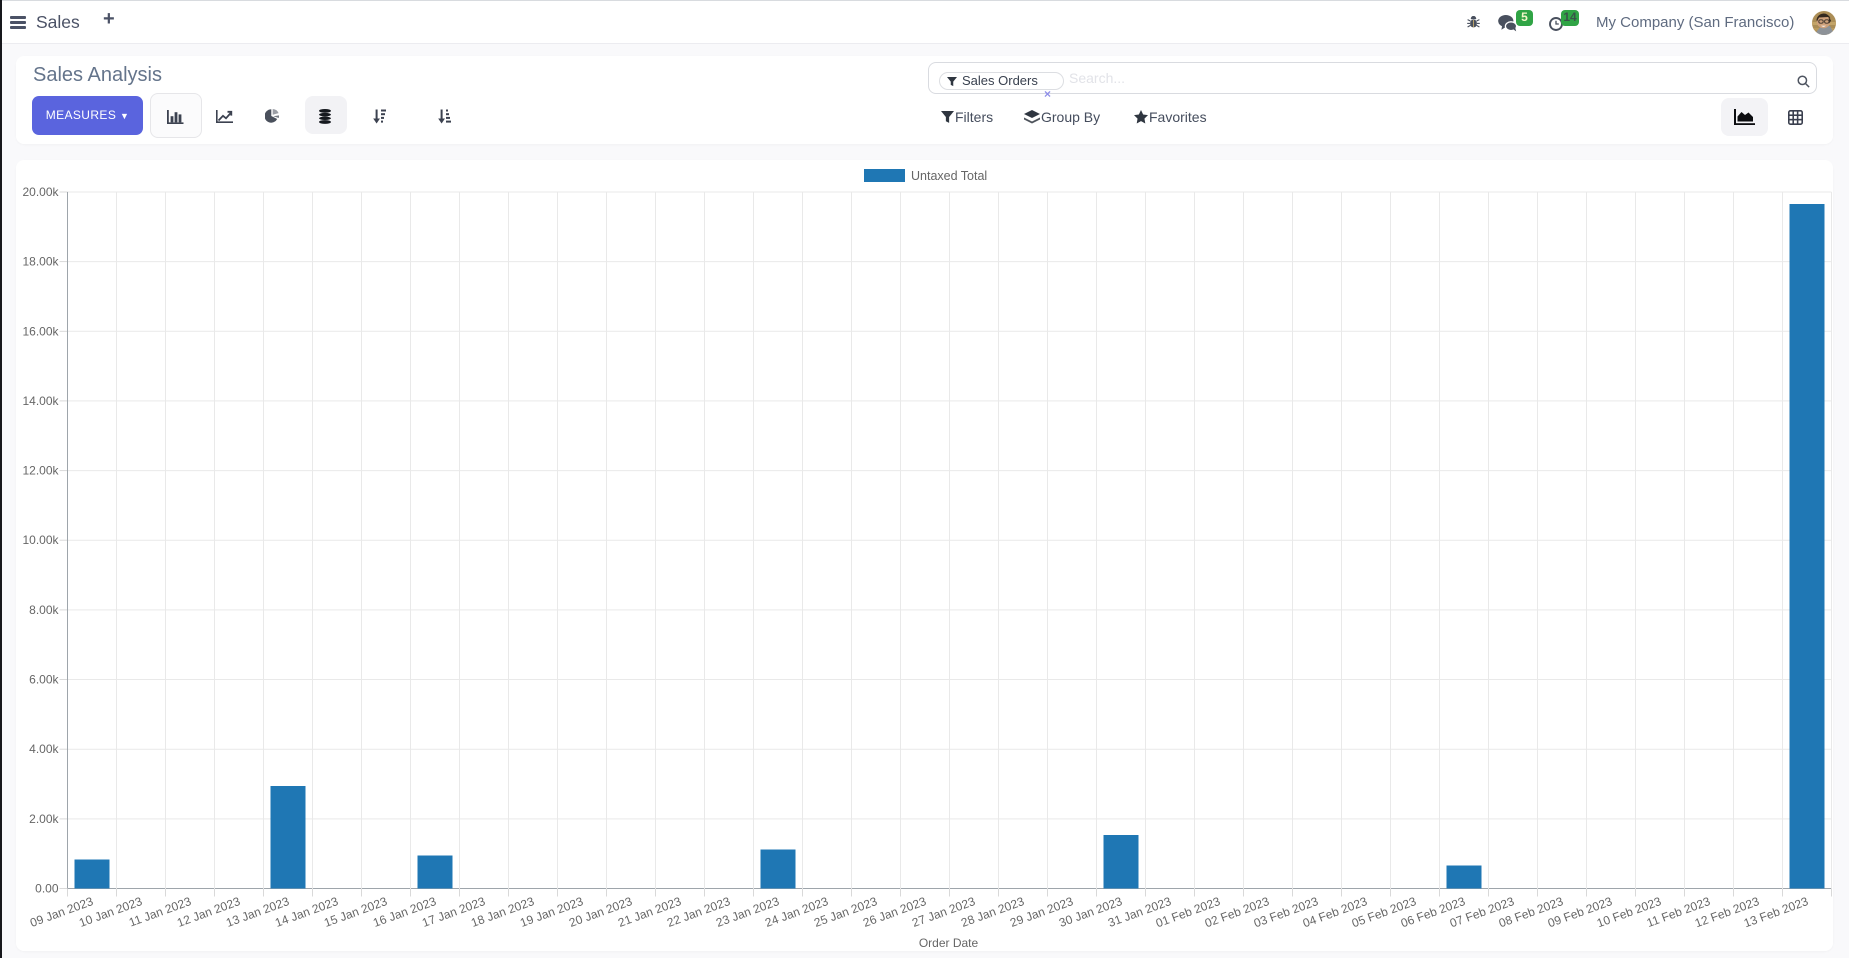  I want to click on svg-text: 16.00k, so click(40, 331).